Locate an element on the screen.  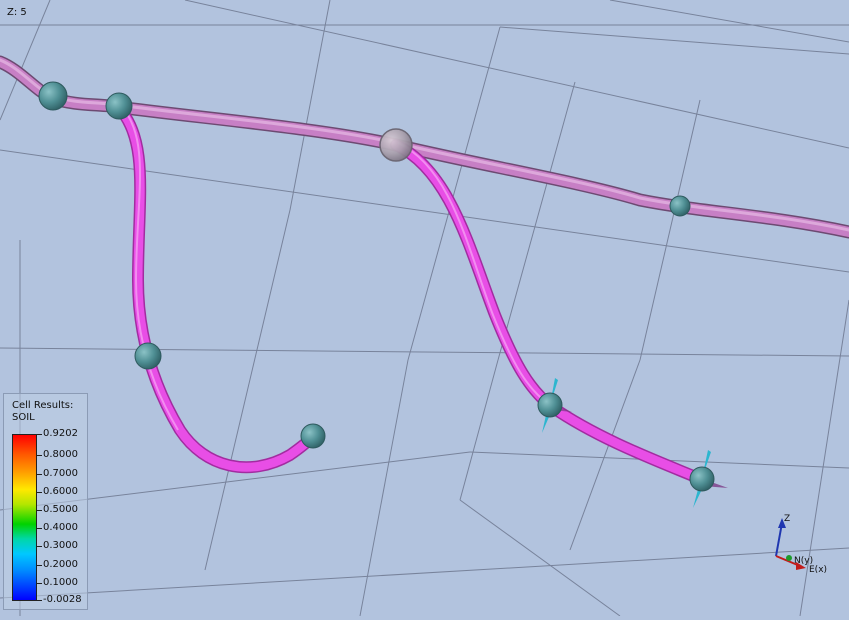
legend-title: Cell Results: SOIL is located at coordinates (42, 412).